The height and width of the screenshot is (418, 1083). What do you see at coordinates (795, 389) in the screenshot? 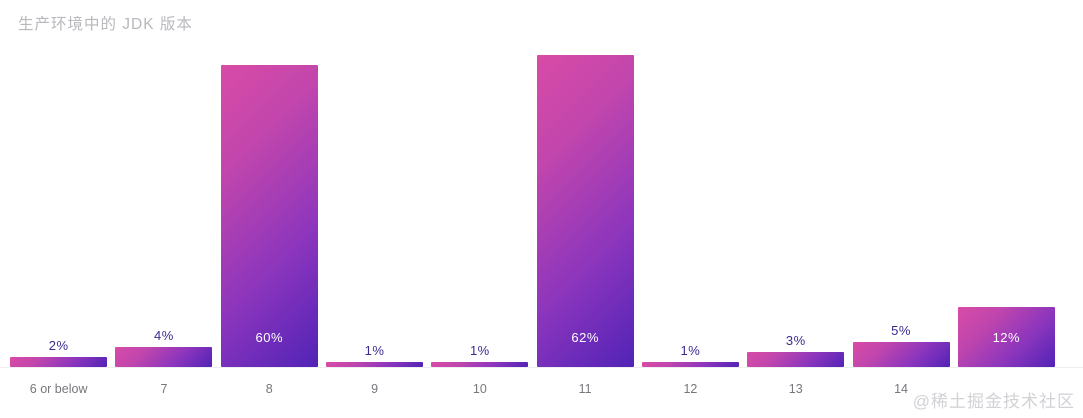
I see `x-axis-tick-label: 13` at bounding box center [795, 389].